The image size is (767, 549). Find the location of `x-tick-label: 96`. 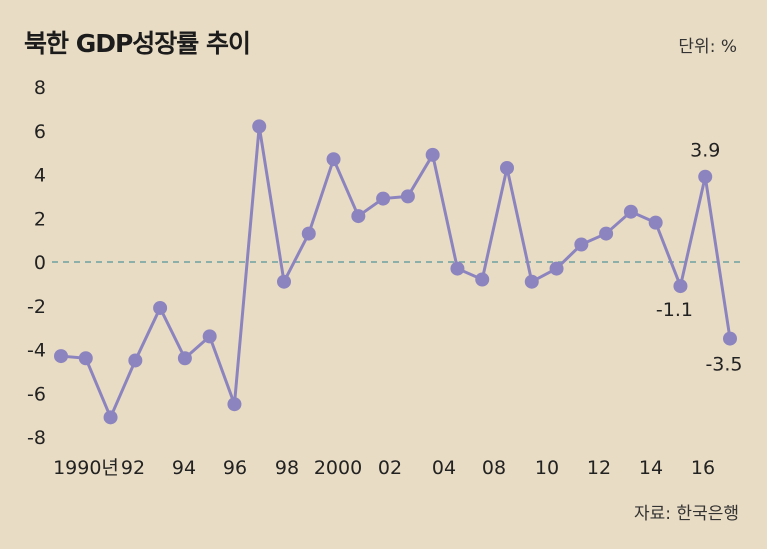

x-tick-label: 96 is located at coordinates (235, 468).